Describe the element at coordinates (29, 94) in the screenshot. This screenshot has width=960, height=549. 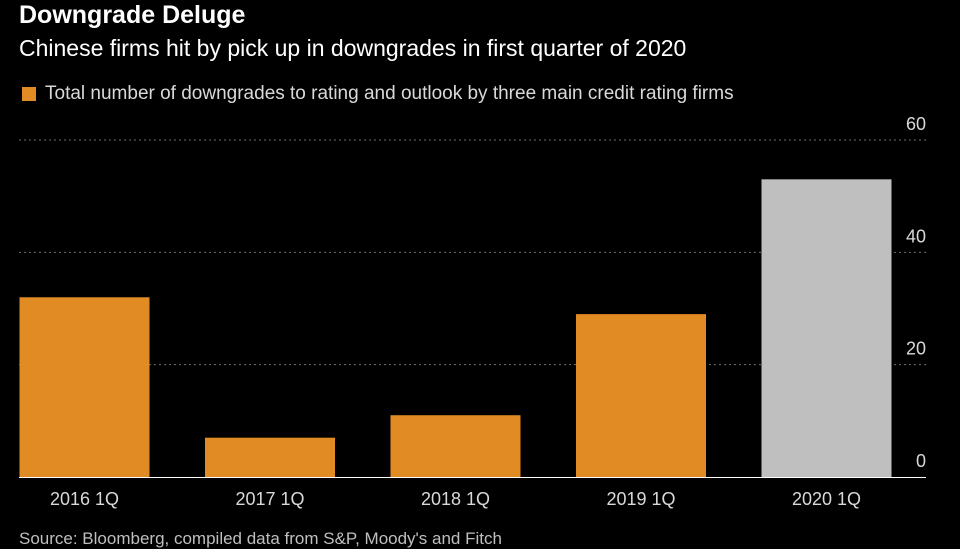
I see `legend-swatch` at that location.